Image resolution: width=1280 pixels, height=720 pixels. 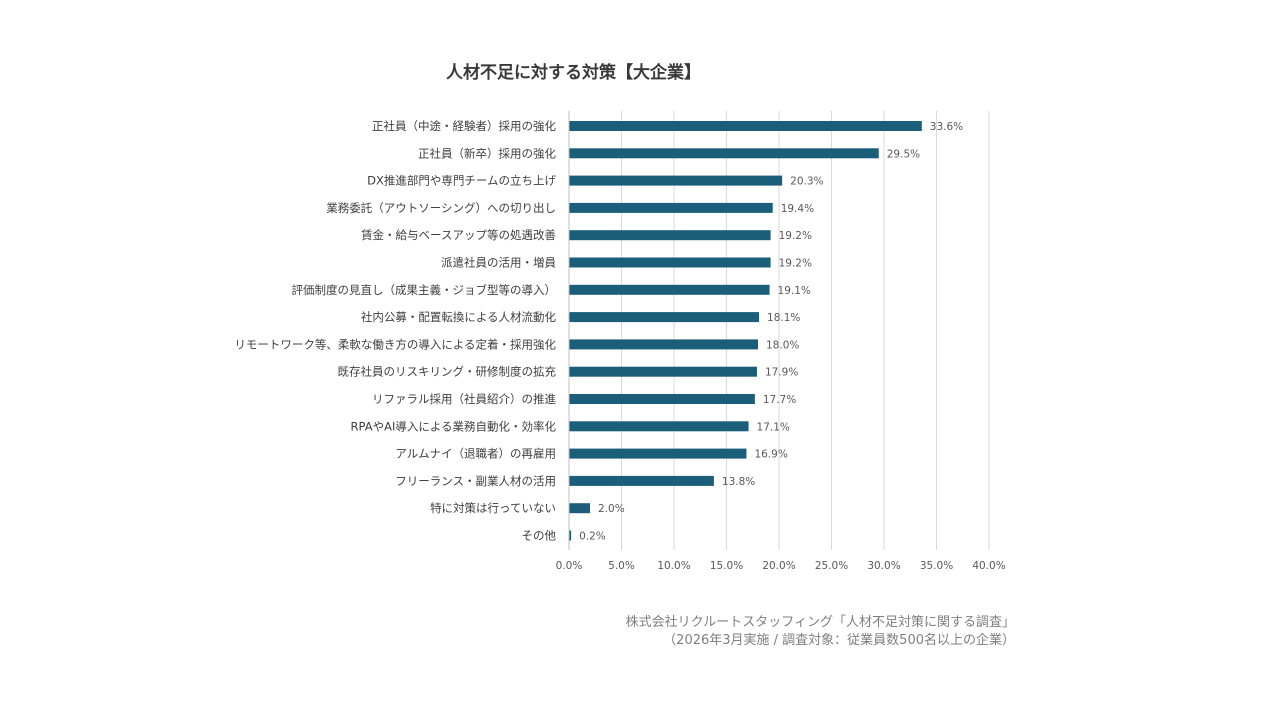 What do you see at coordinates (770, 455) in the screenshot?
I see `data-label: 16.9%` at bounding box center [770, 455].